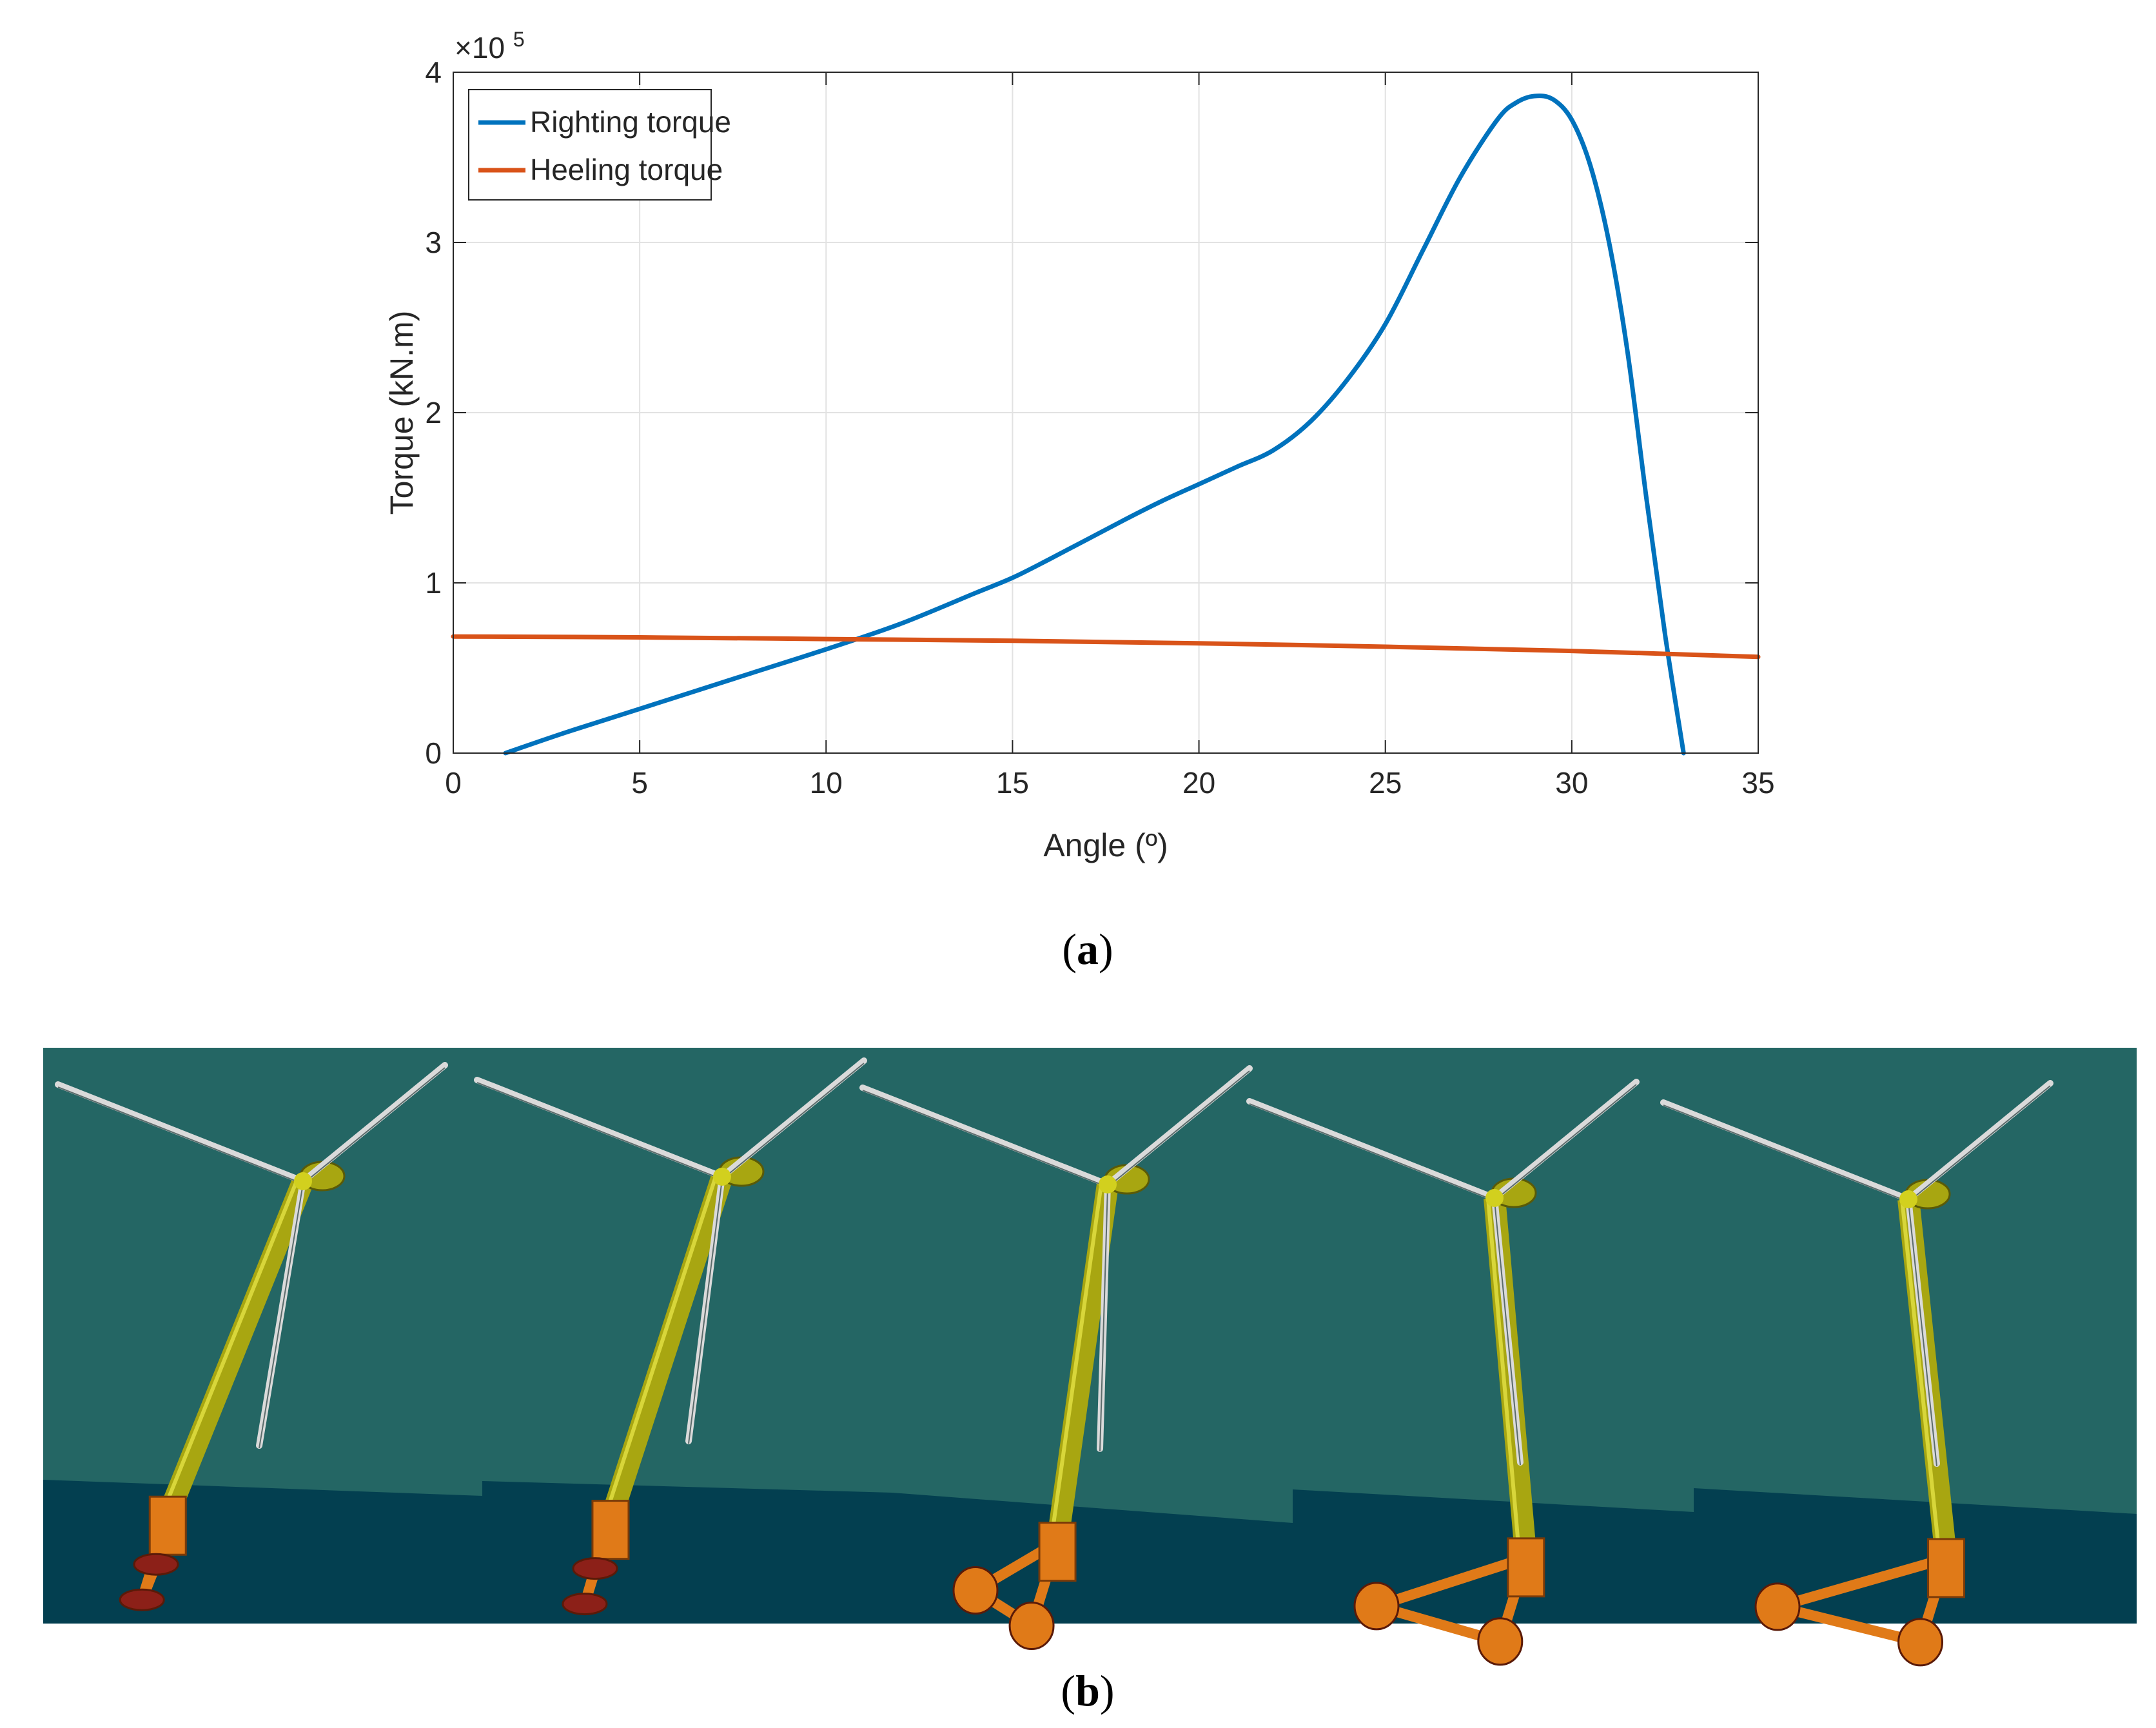 This screenshot has width=2156, height=1728. I want to click on series-line-heeling-torque, so click(1106, 647).